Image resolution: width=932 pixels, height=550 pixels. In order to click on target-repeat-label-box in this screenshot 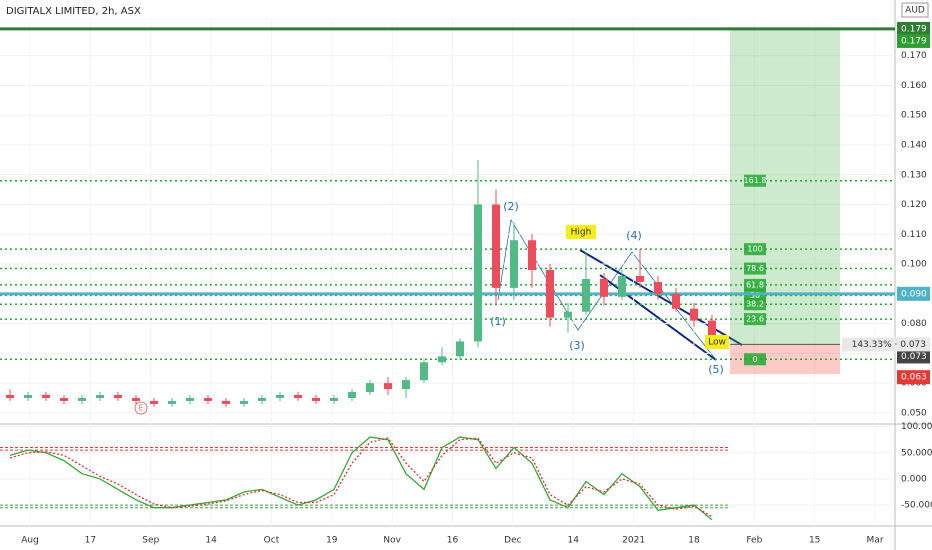, I will do `click(913, 40)`.